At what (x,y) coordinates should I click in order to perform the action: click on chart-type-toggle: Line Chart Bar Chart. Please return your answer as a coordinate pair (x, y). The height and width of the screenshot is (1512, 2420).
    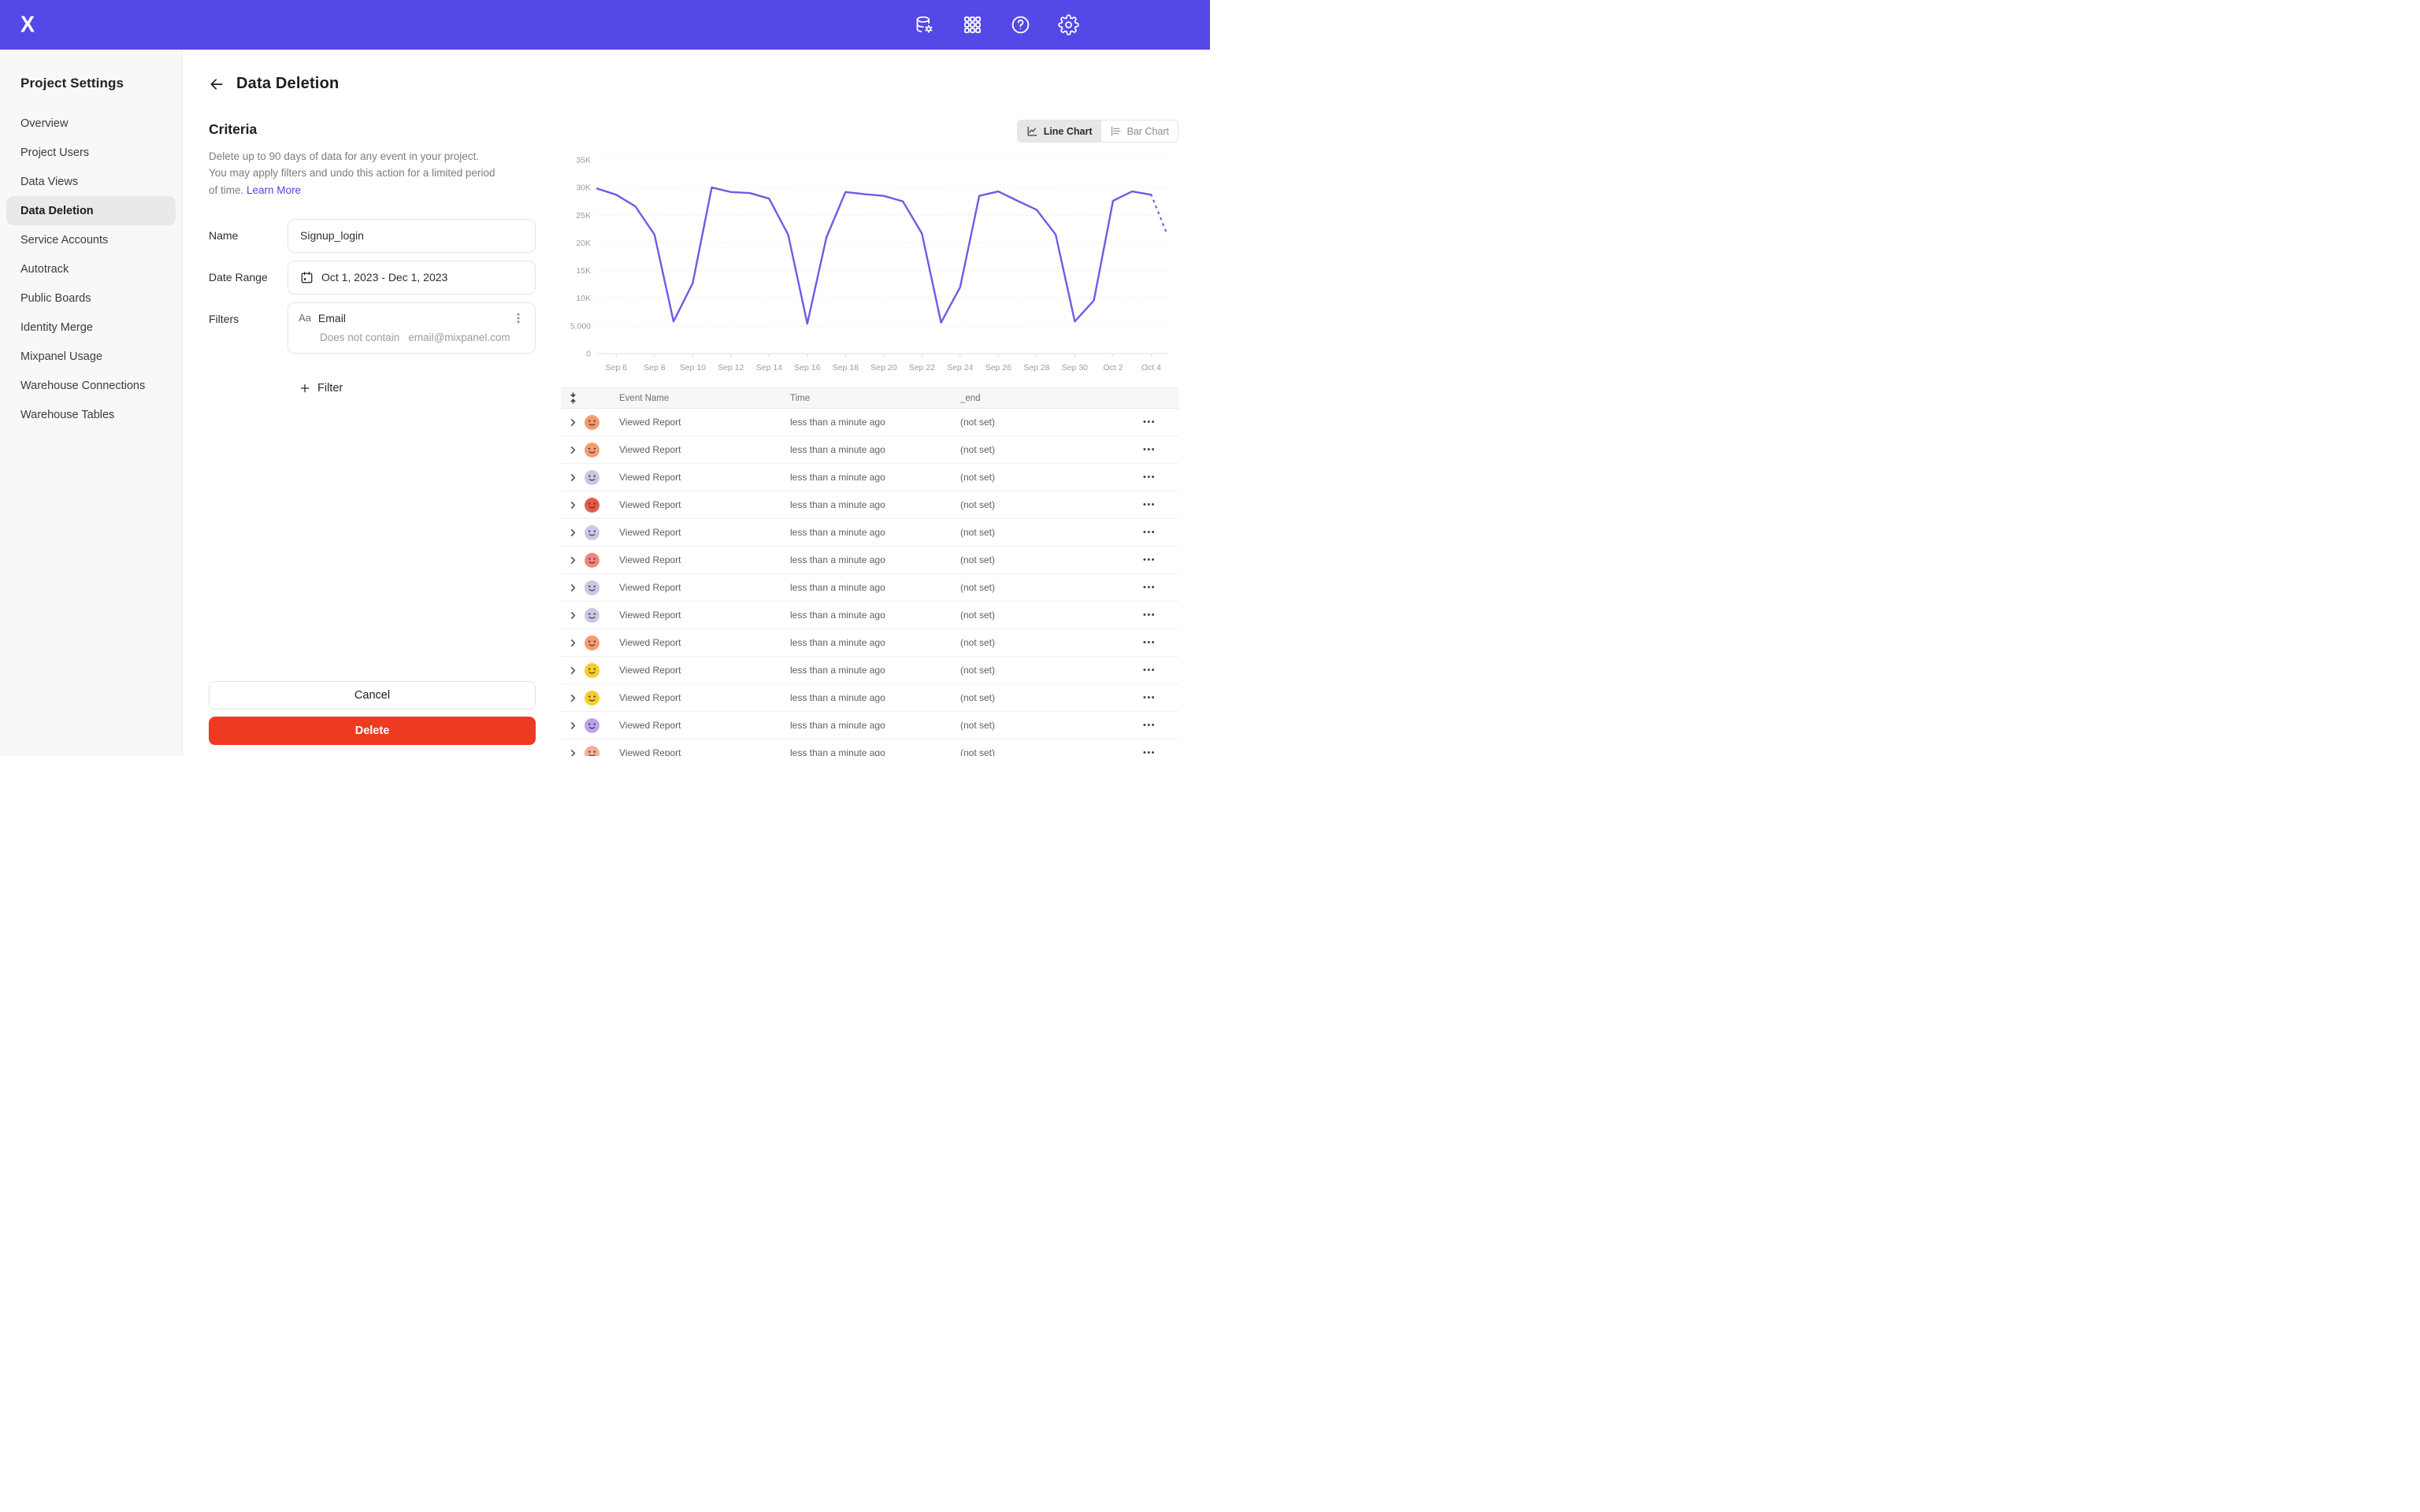
    Looking at the image, I should click on (1097, 131).